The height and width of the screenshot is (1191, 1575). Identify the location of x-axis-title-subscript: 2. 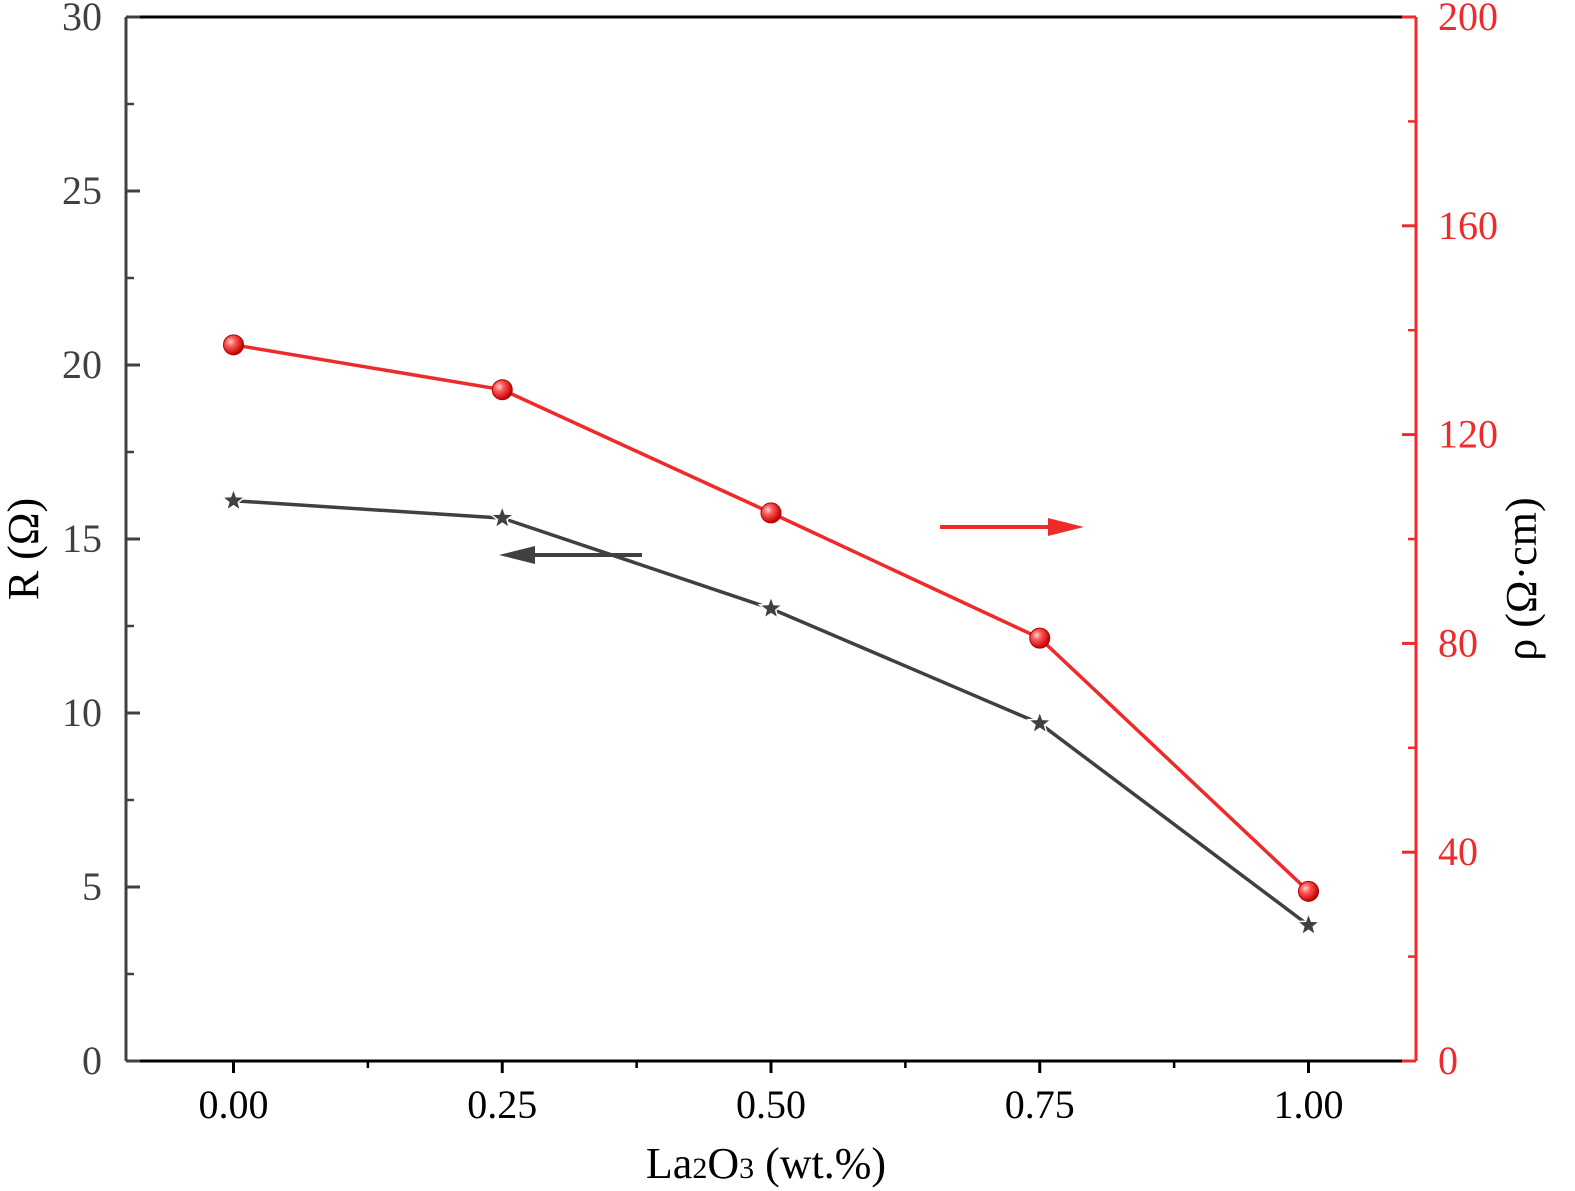
(699, 1168).